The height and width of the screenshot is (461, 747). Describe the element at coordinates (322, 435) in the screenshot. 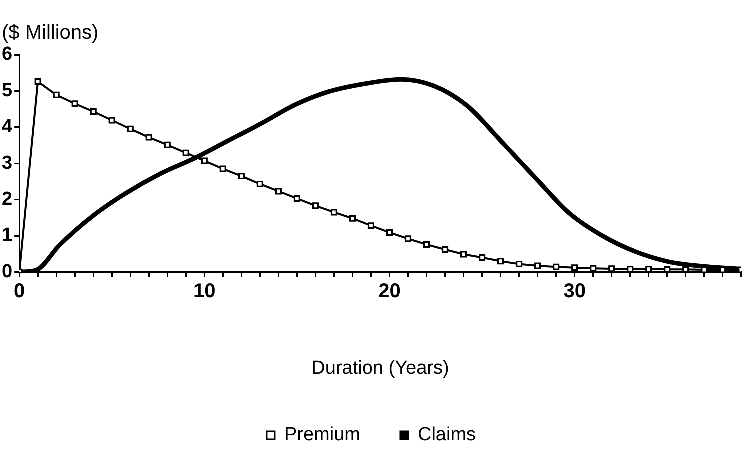

I see `legend-label: Premium` at that location.